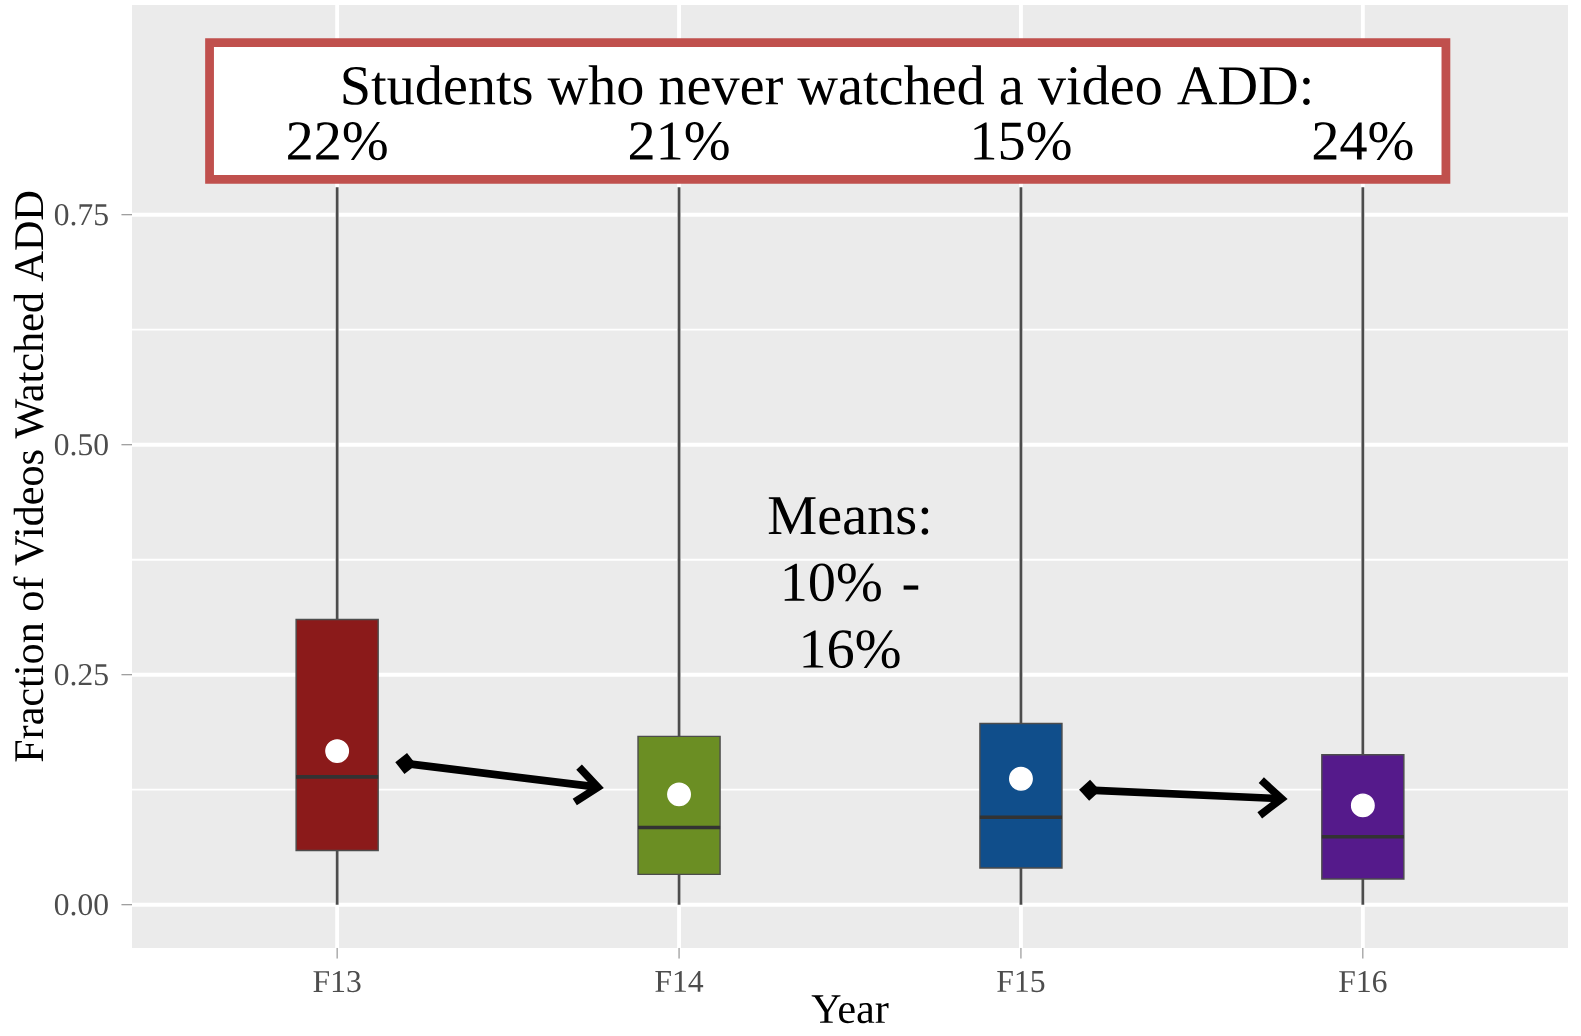 This screenshot has width=1581, height=1036. Describe the element at coordinates (1021, 981) in the screenshot. I see `x-tick-label: F15` at that location.